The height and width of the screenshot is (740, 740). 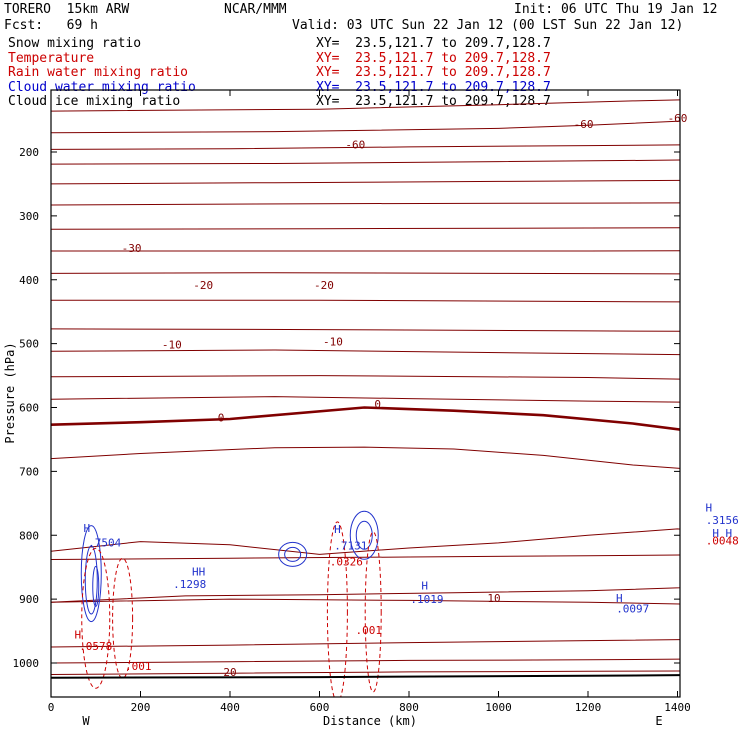 I want to click on model-title: TORERO 15km ARW, so click(x=67, y=9).